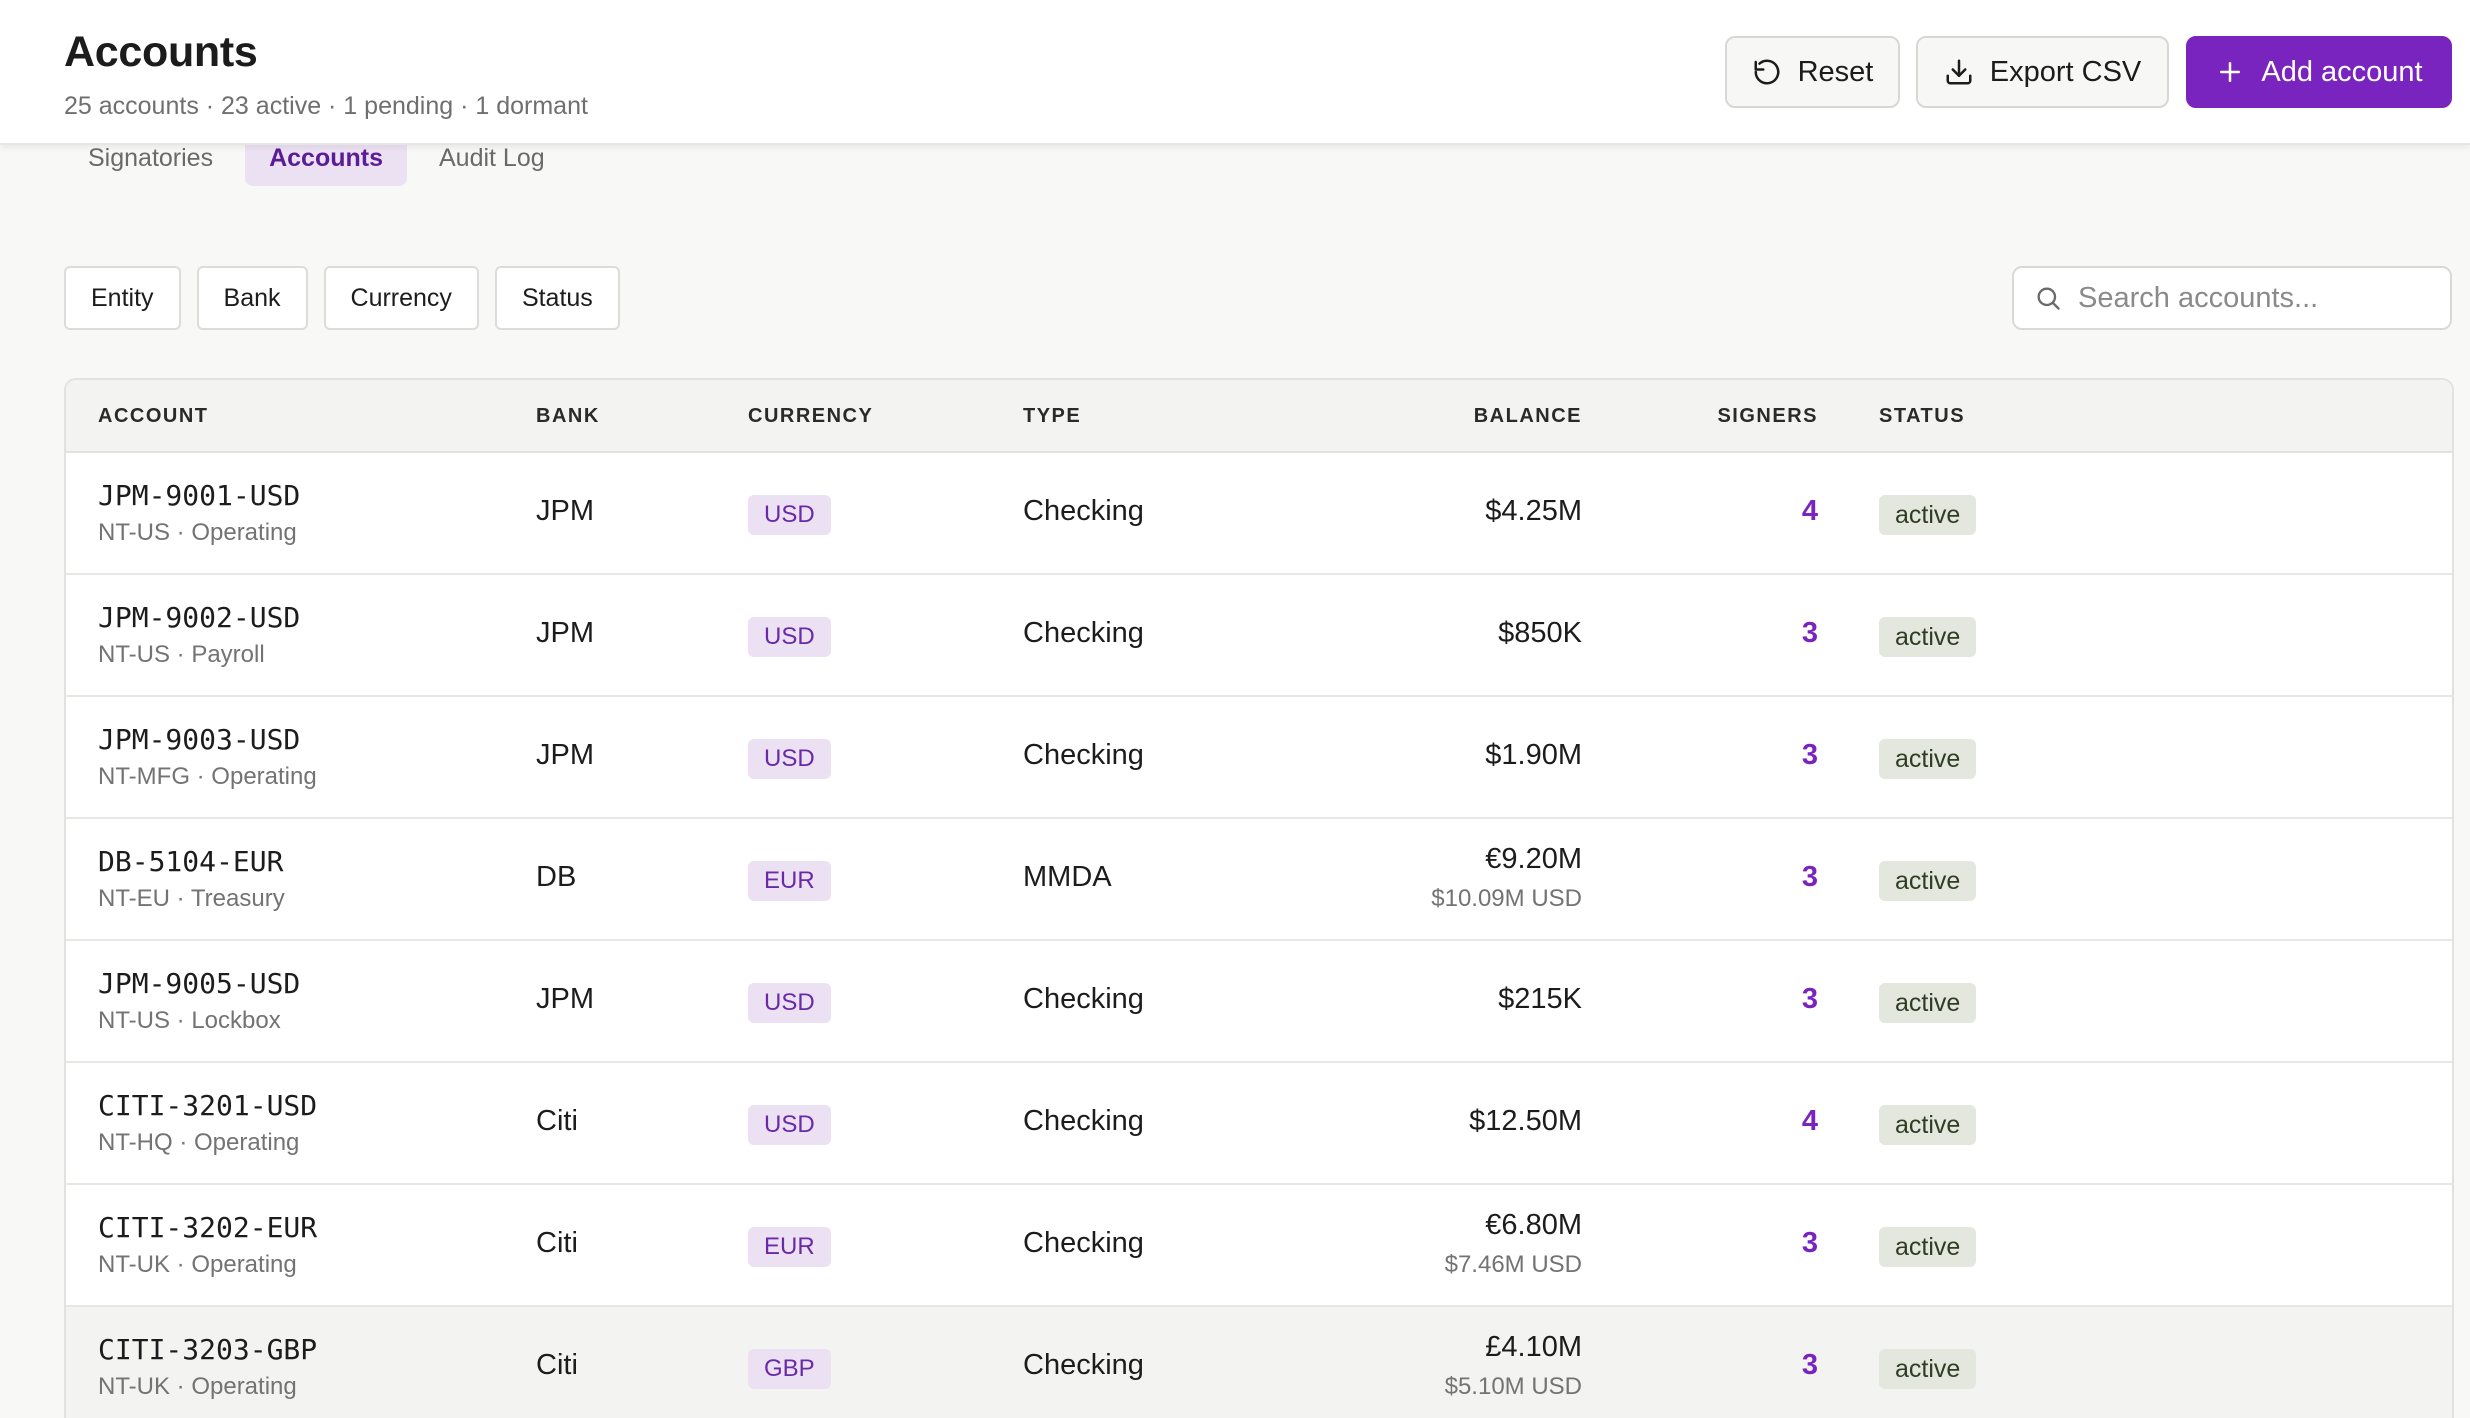 The height and width of the screenshot is (1418, 2470). What do you see at coordinates (199, 617) in the screenshot?
I see `account-id: JPM-9002-USD` at bounding box center [199, 617].